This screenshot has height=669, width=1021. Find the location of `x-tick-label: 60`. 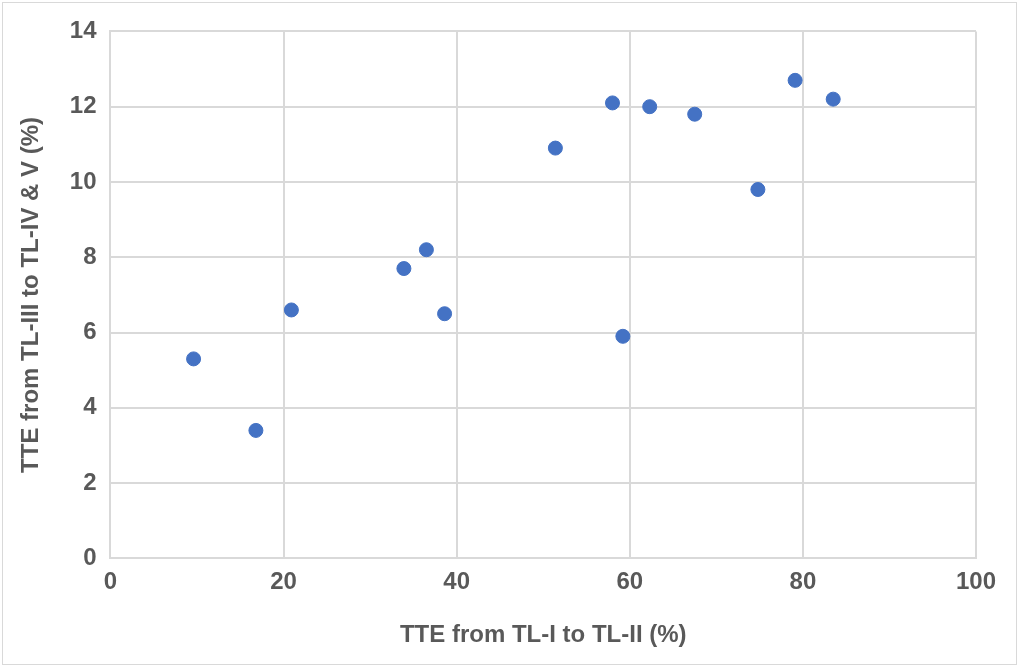

x-tick-label: 60 is located at coordinates (630, 581).